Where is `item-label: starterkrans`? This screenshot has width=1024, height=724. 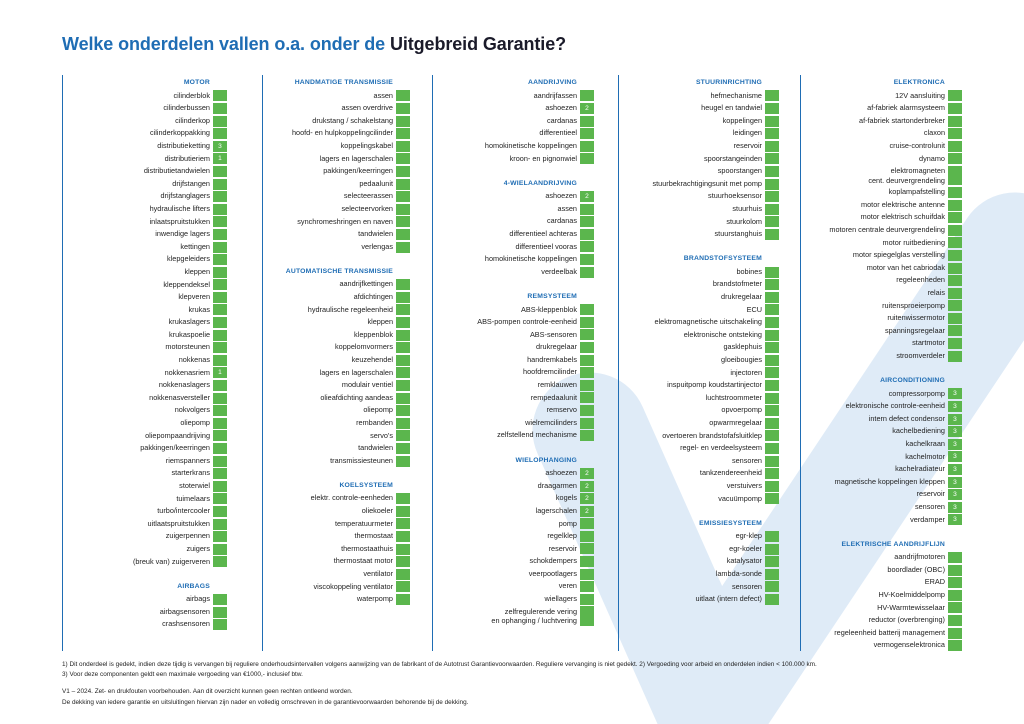
item-label: starterkrans is located at coordinates (138, 473).